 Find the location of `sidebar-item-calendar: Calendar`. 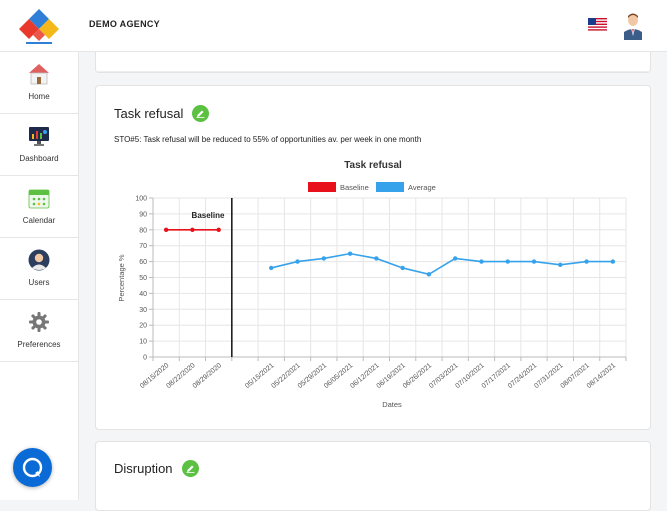

sidebar-item-calendar: Calendar is located at coordinates (39, 207).